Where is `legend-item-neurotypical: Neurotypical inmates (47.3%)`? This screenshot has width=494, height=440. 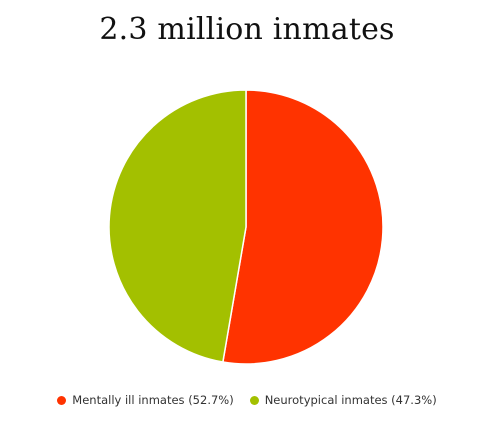 legend-item-neurotypical: Neurotypical inmates (47.3%) is located at coordinates (343, 400).